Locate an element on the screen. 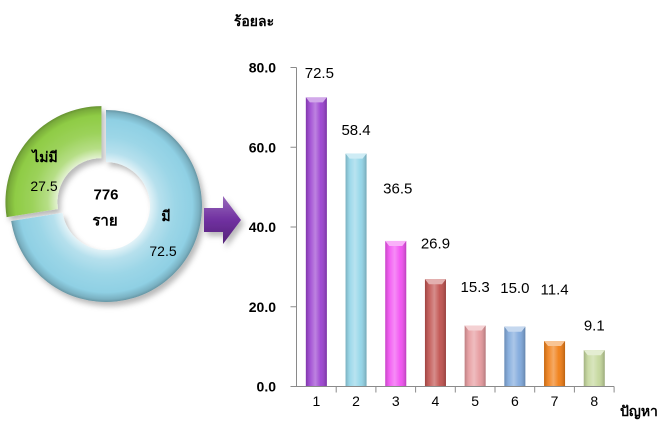  y-axis-title: ร้อยละ is located at coordinates (254, 21).